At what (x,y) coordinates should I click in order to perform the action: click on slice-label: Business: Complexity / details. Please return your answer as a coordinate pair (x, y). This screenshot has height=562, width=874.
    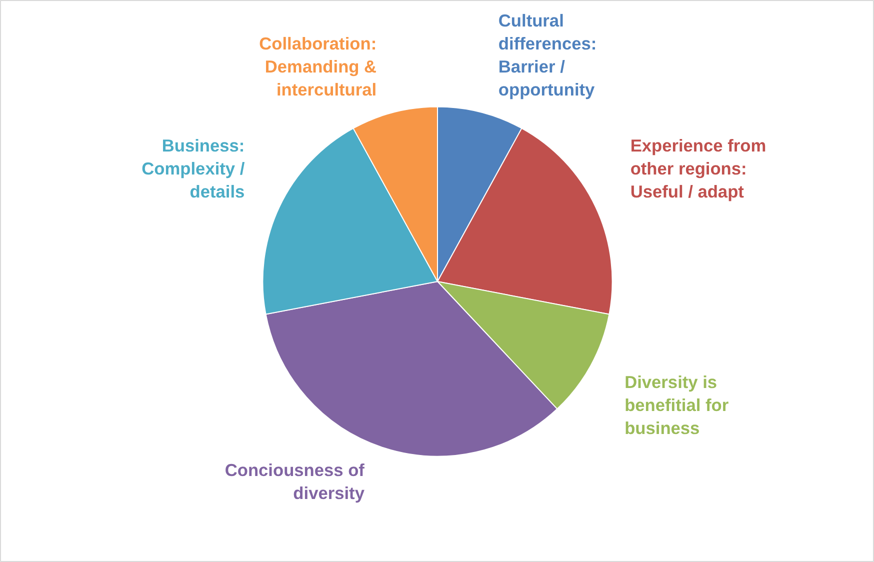
    Looking at the image, I should click on (193, 168).